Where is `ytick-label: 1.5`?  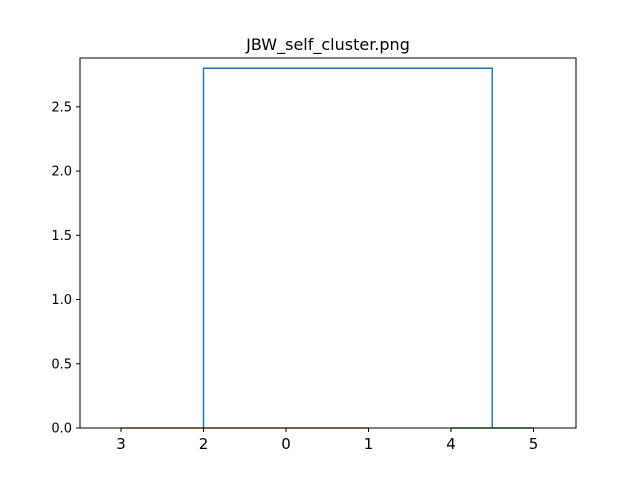 ytick-label: 1.5 is located at coordinates (61, 236).